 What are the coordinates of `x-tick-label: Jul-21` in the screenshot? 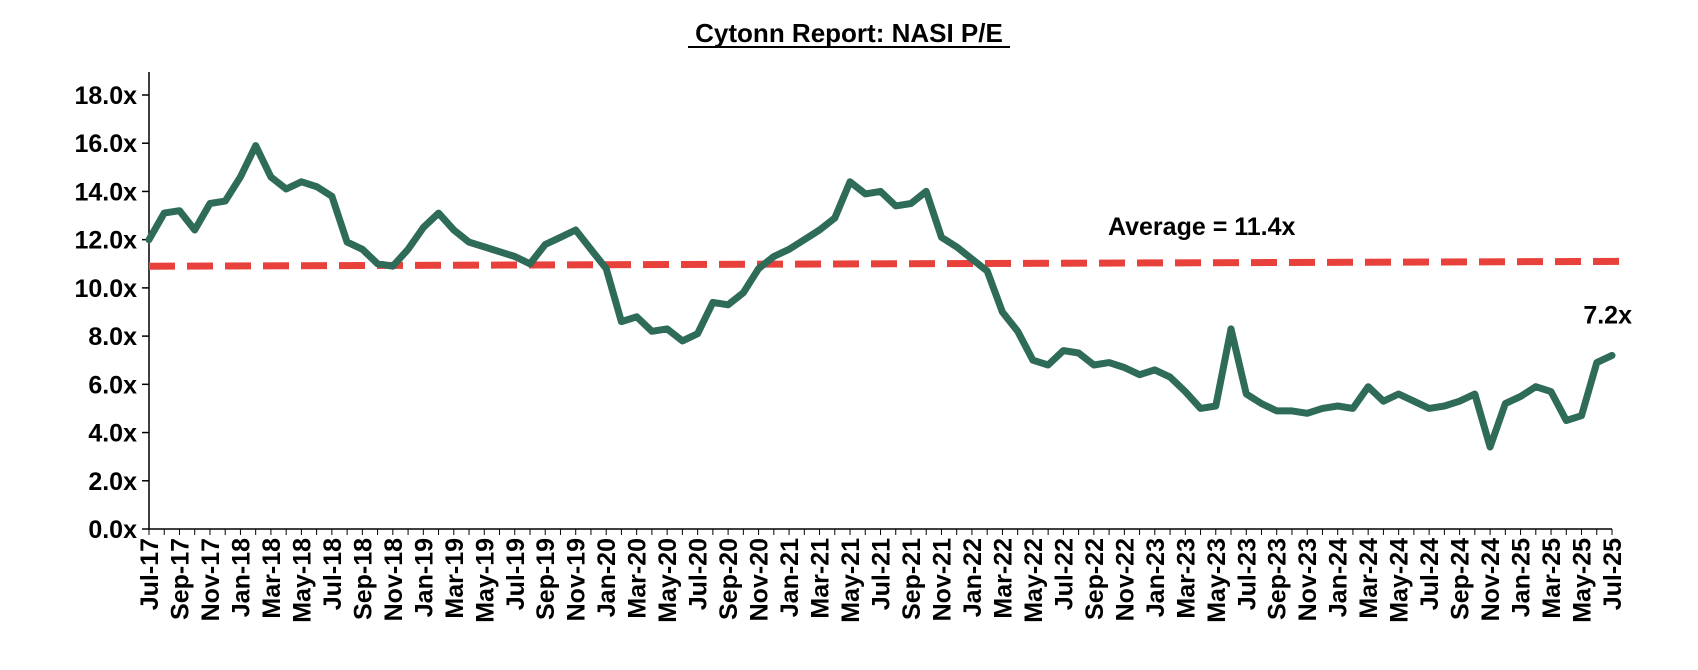 It's located at (882, 574).